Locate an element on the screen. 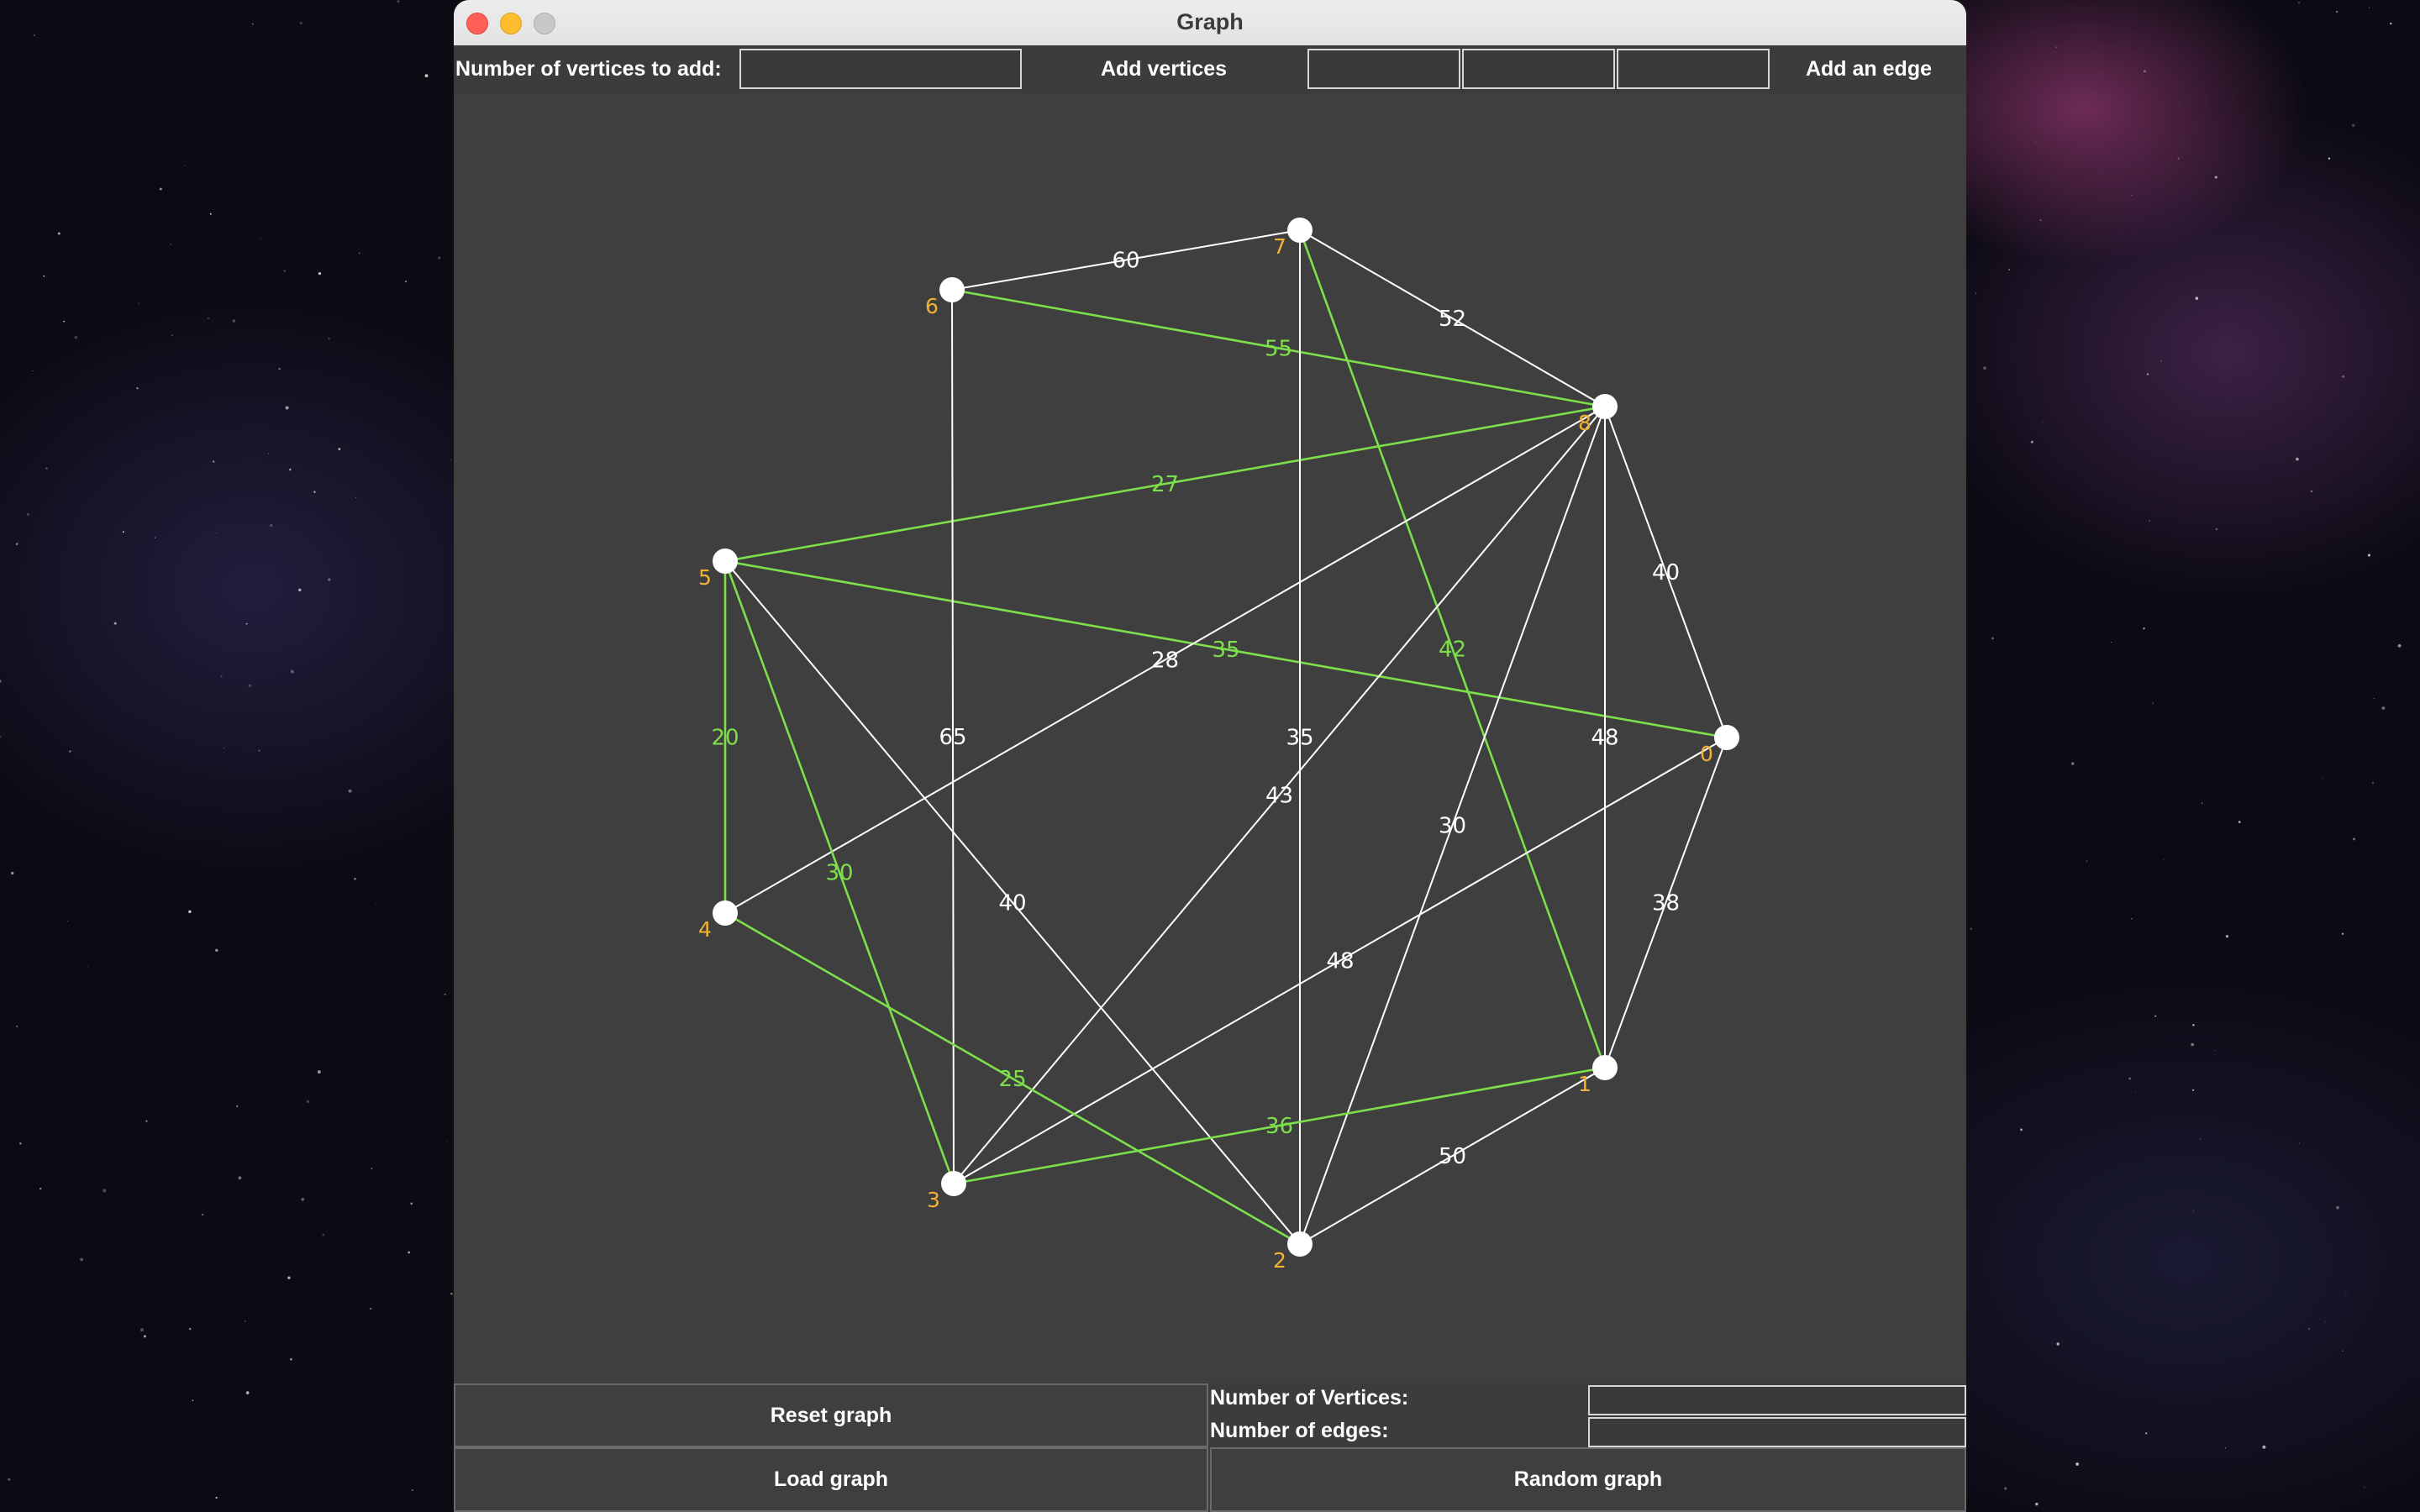 The height and width of the screenshot is (1512, 2420). edge-weight-input is located at coordinates (1693, 69).